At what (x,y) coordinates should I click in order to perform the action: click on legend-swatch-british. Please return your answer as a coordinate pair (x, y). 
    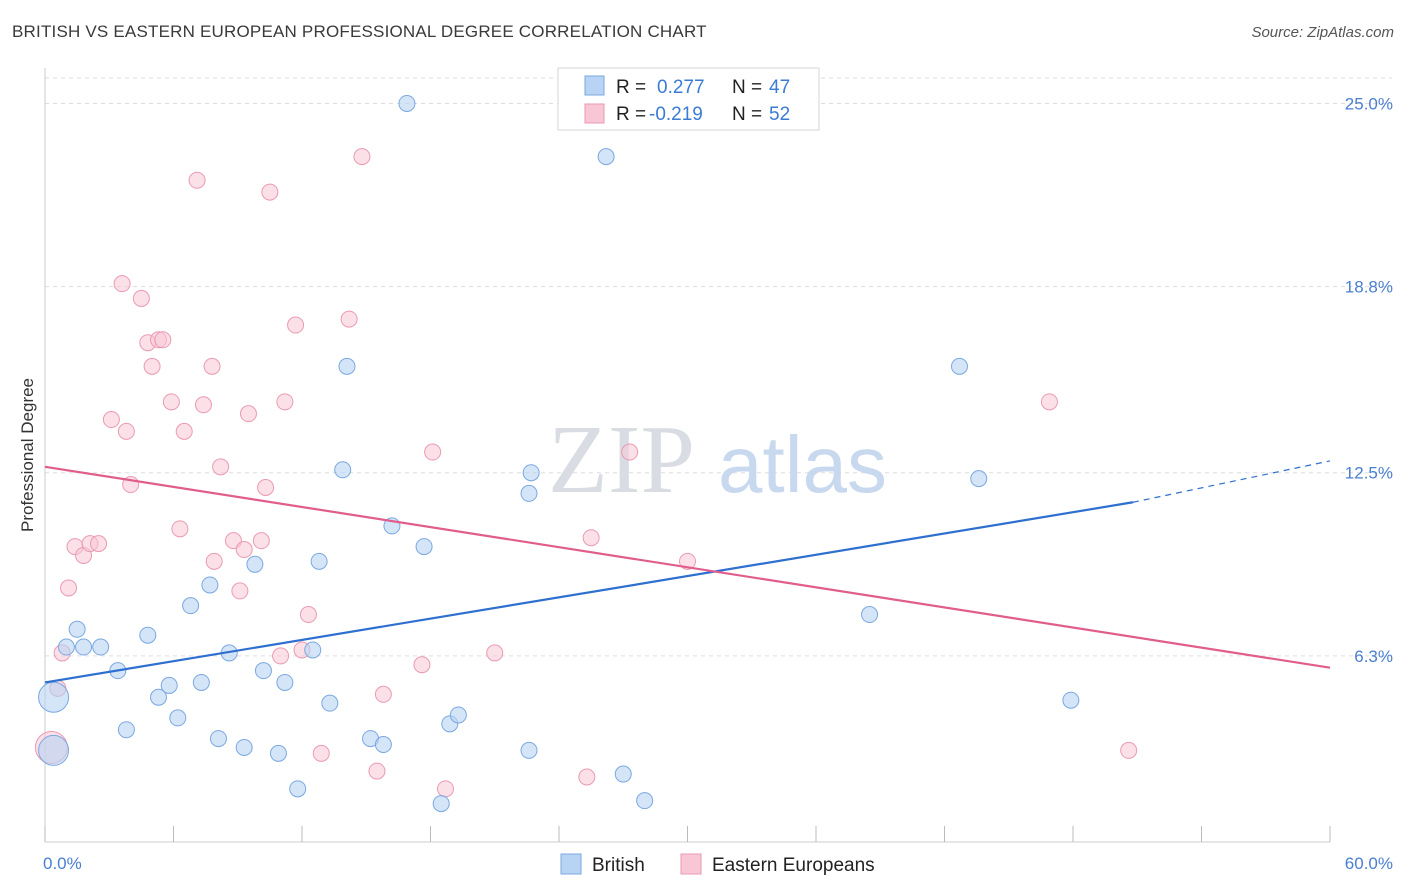
    Looking at the image, I should click on (594, 85).